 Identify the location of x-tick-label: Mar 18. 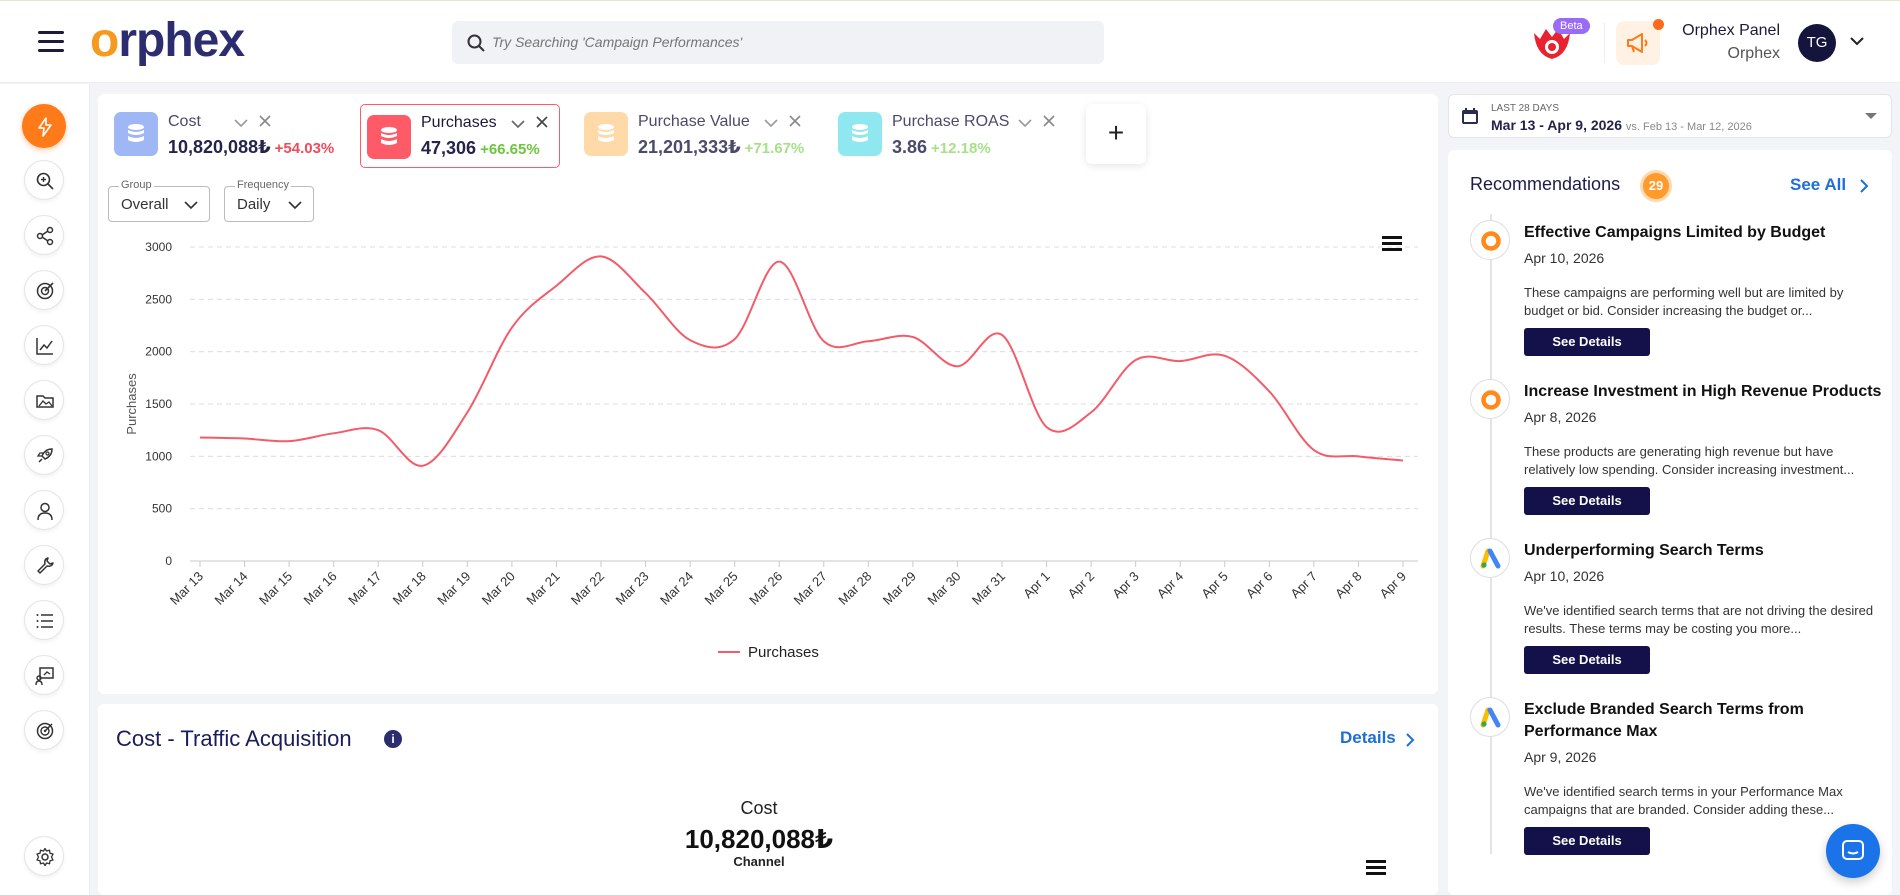
(409, 588).